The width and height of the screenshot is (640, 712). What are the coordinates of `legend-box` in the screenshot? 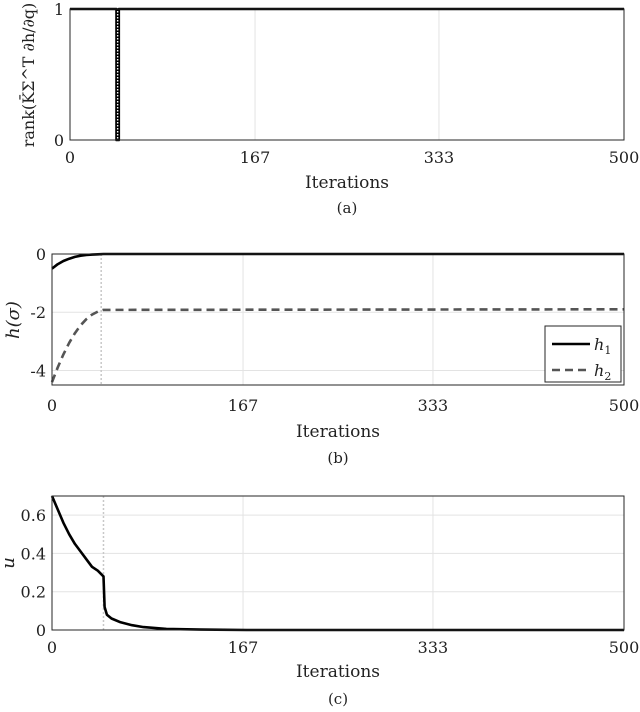 It's located at (583, 354).